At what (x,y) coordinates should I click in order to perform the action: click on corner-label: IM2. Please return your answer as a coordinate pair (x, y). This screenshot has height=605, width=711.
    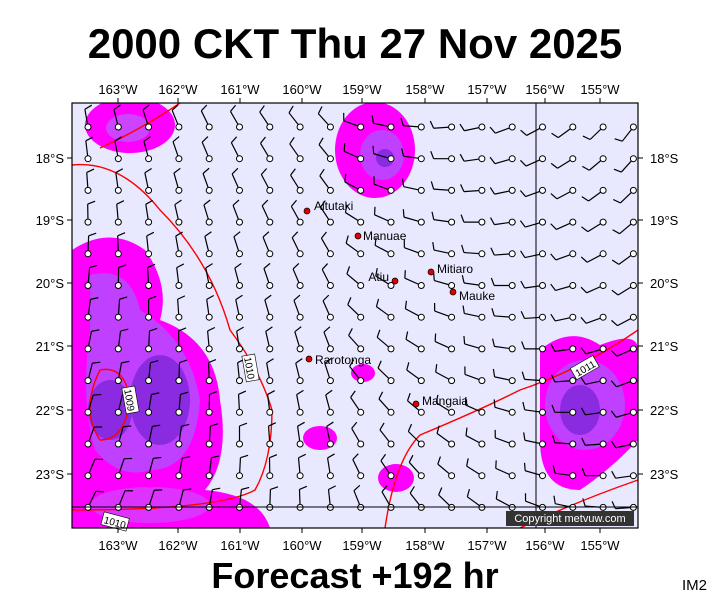
    Looking at the image, I should click on (694, 585).